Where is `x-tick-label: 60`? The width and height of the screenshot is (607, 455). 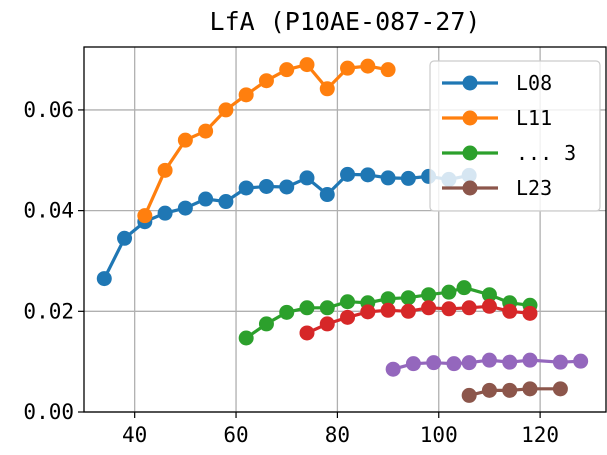 x-tick-label: 60 is located at coordinates (235, 435).